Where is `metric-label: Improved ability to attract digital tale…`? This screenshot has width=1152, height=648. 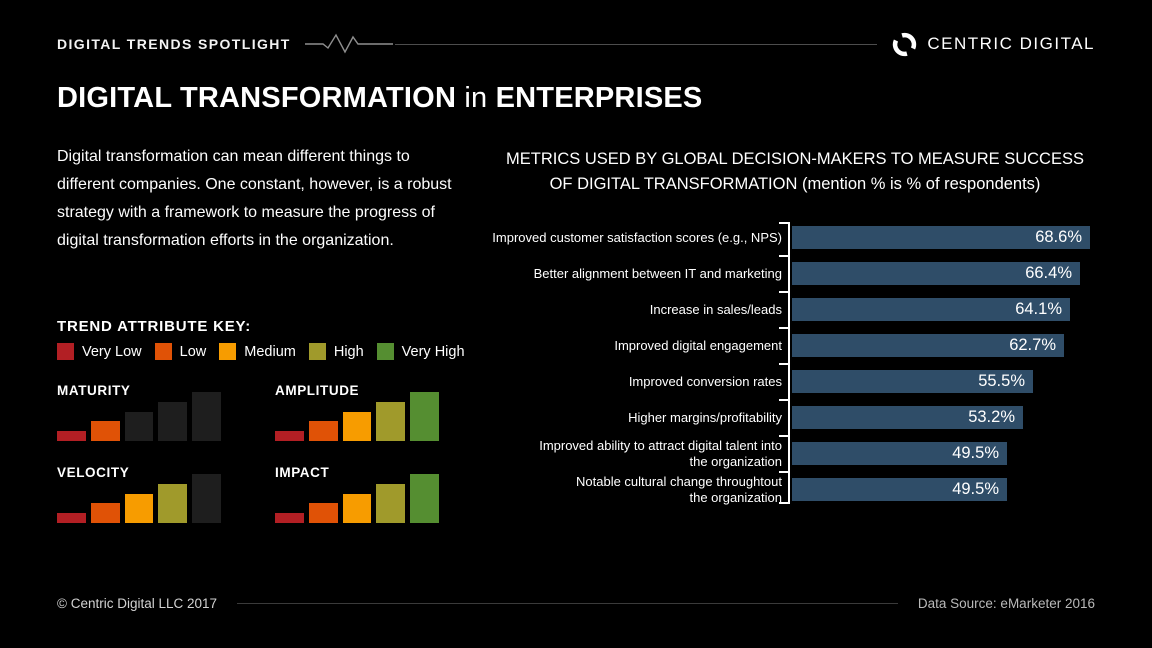
metric-label: Improved ability to attract digital tale… is located at coordinates (660, 453).